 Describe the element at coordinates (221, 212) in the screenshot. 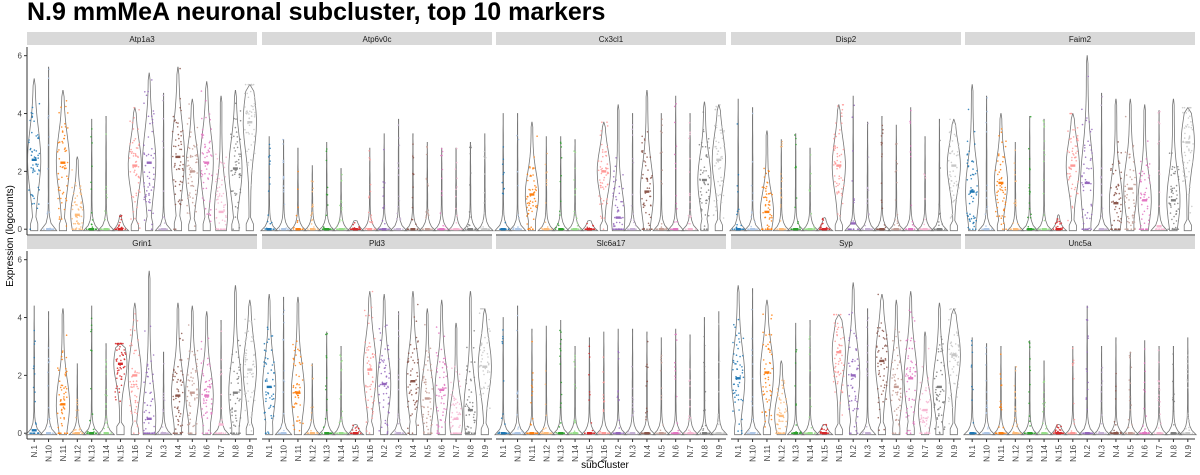

I see `median-marker` at that location.